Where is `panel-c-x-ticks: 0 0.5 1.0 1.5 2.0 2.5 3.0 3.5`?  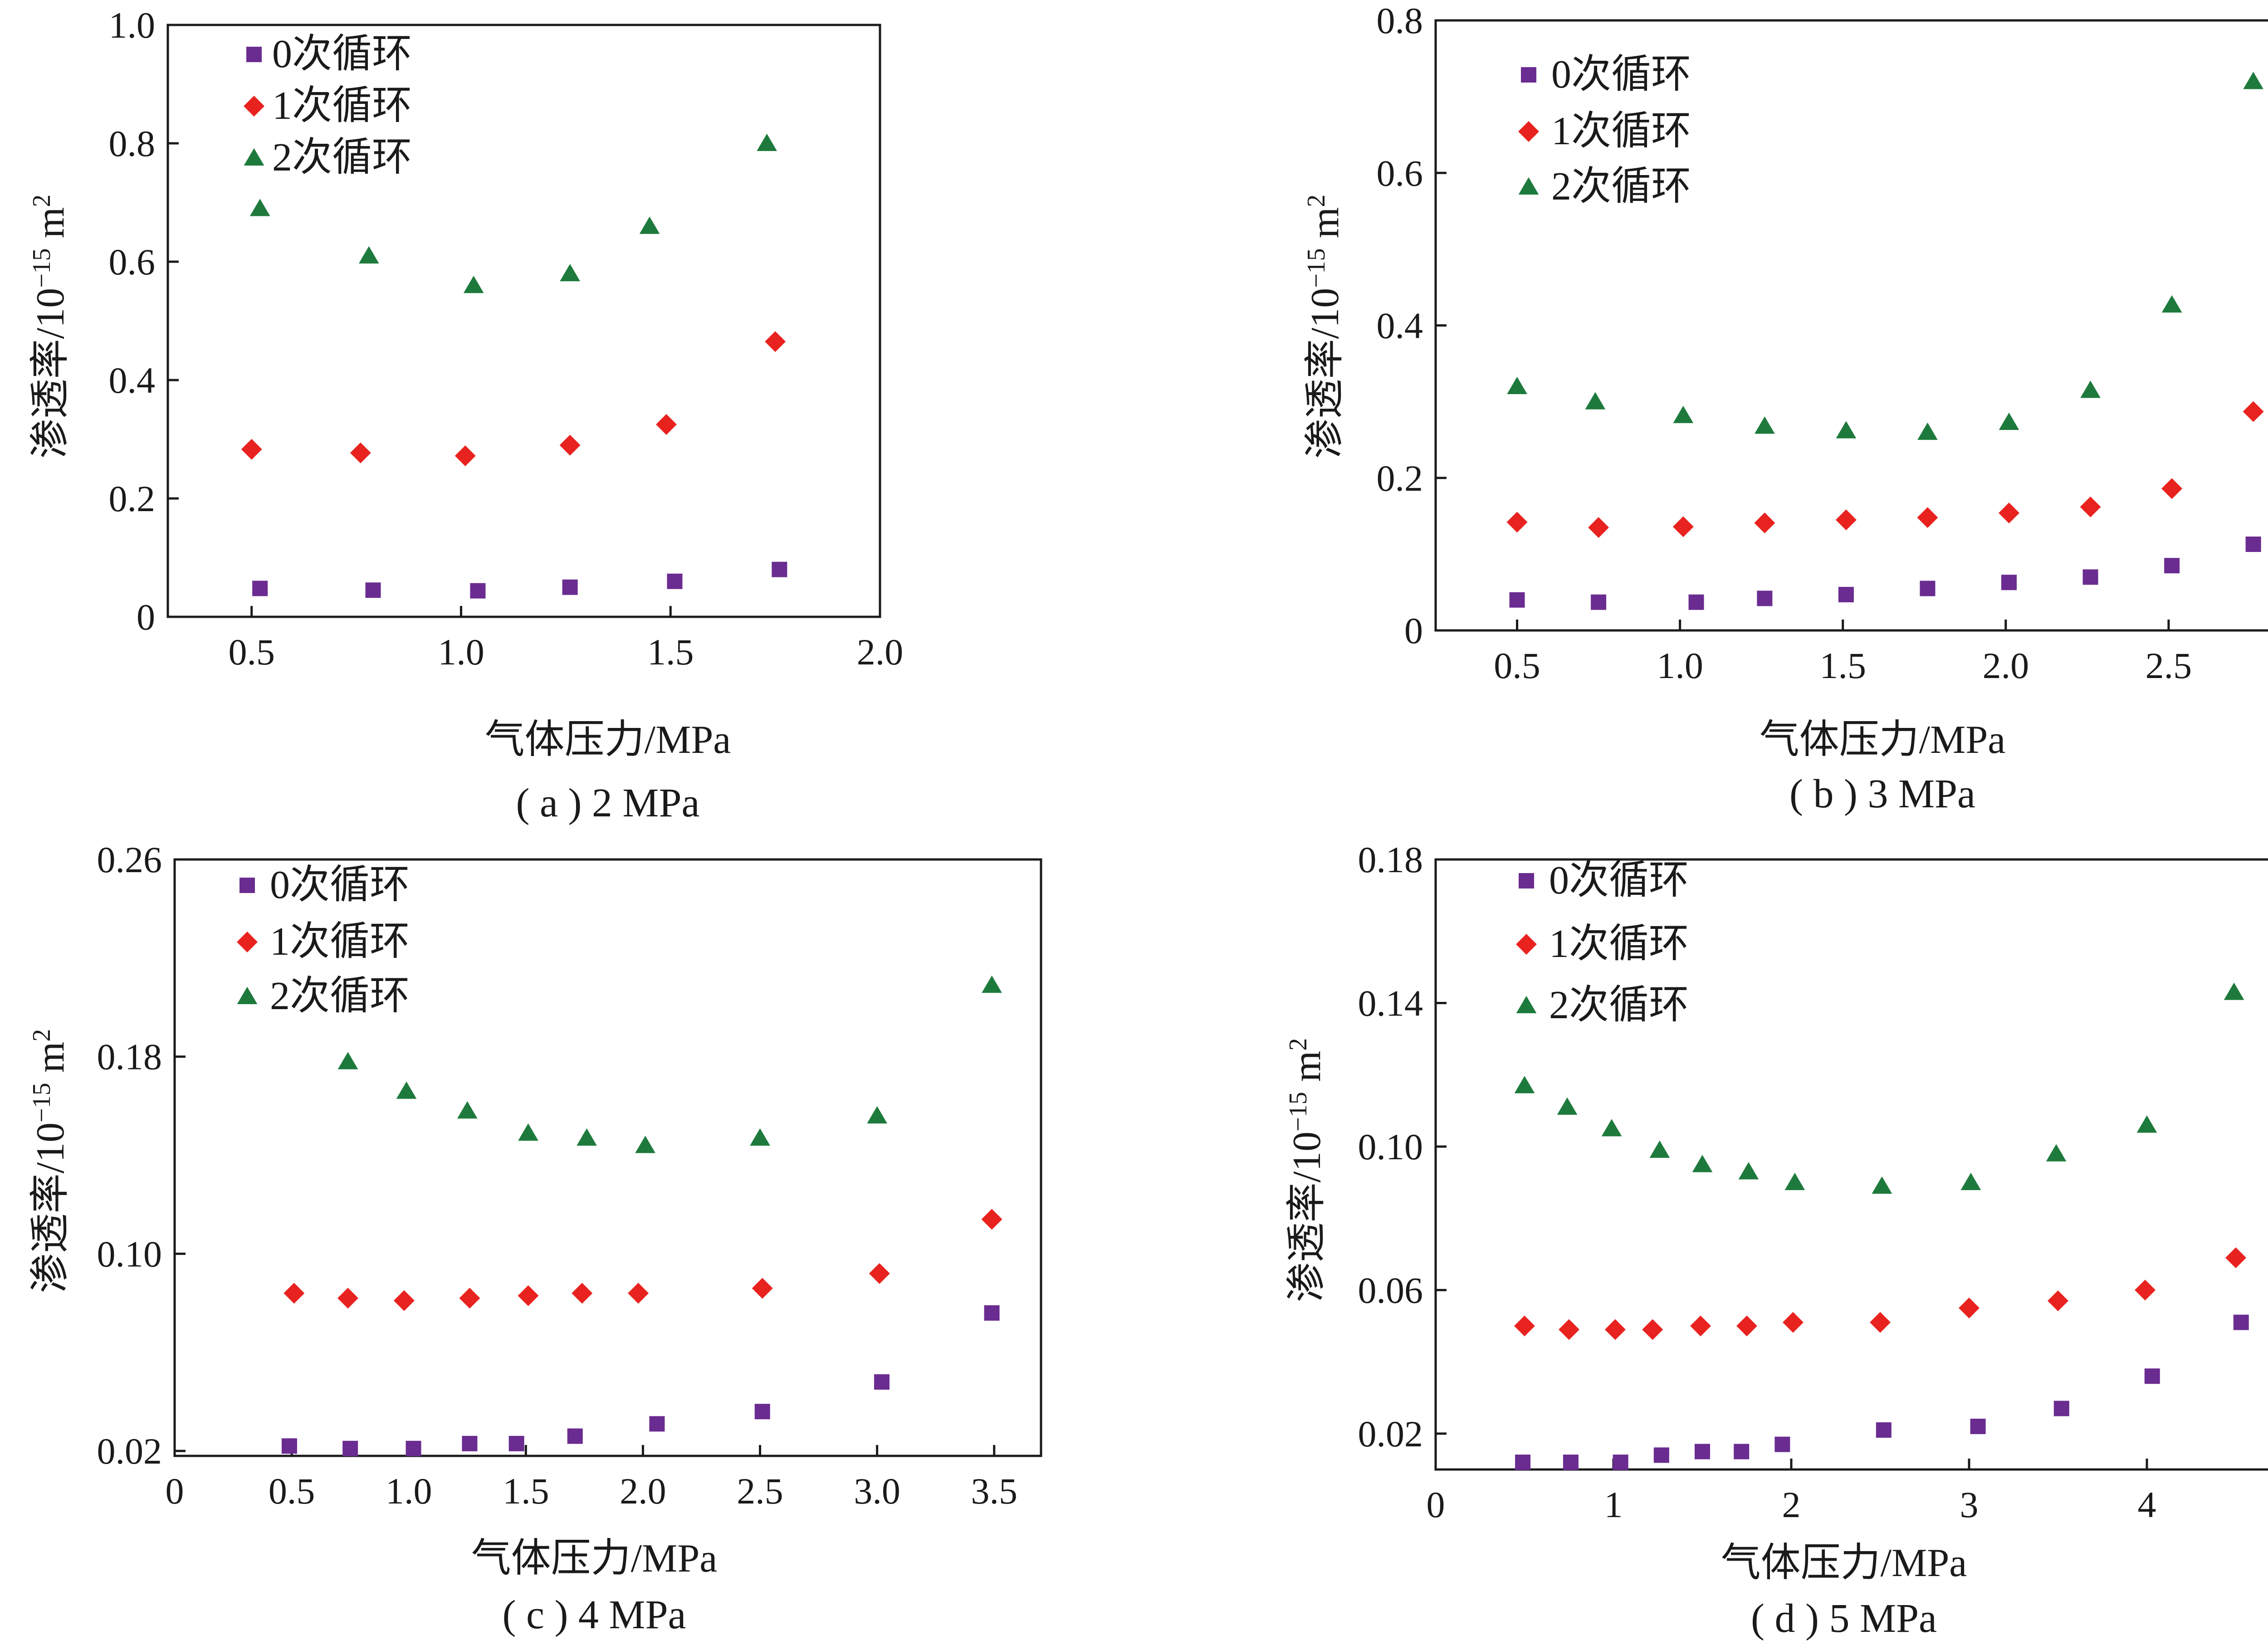 panel-c-x-ticks: 0 0.5 1.0 1.5 2.0 2.5 3.0 3.5 is located at coordinates (592, 1478).